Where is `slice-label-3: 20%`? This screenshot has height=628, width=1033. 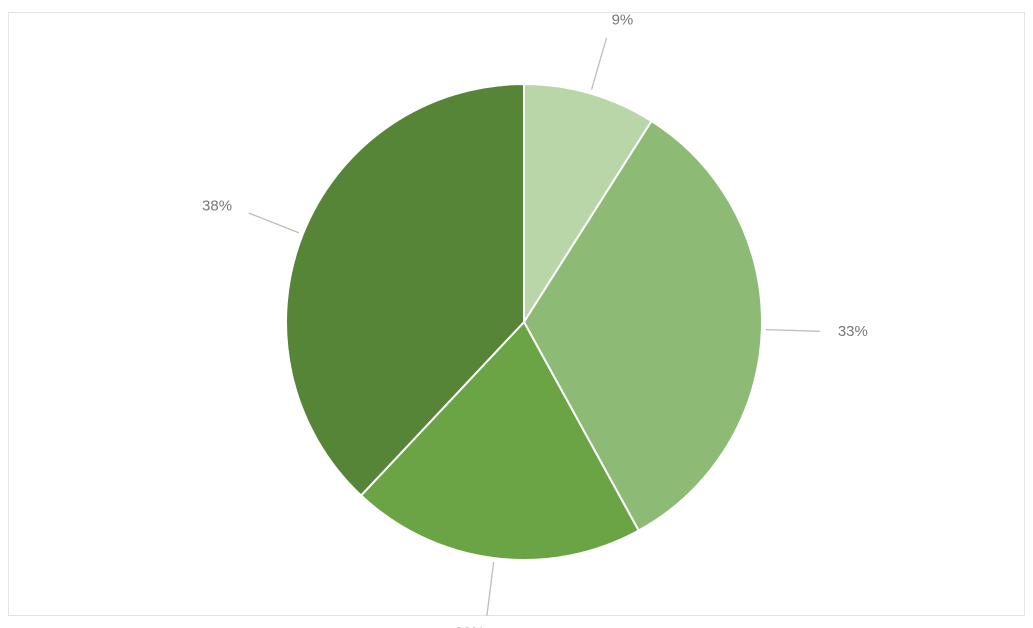 slice-label-3: 20% is located at coordinates (470, 626).